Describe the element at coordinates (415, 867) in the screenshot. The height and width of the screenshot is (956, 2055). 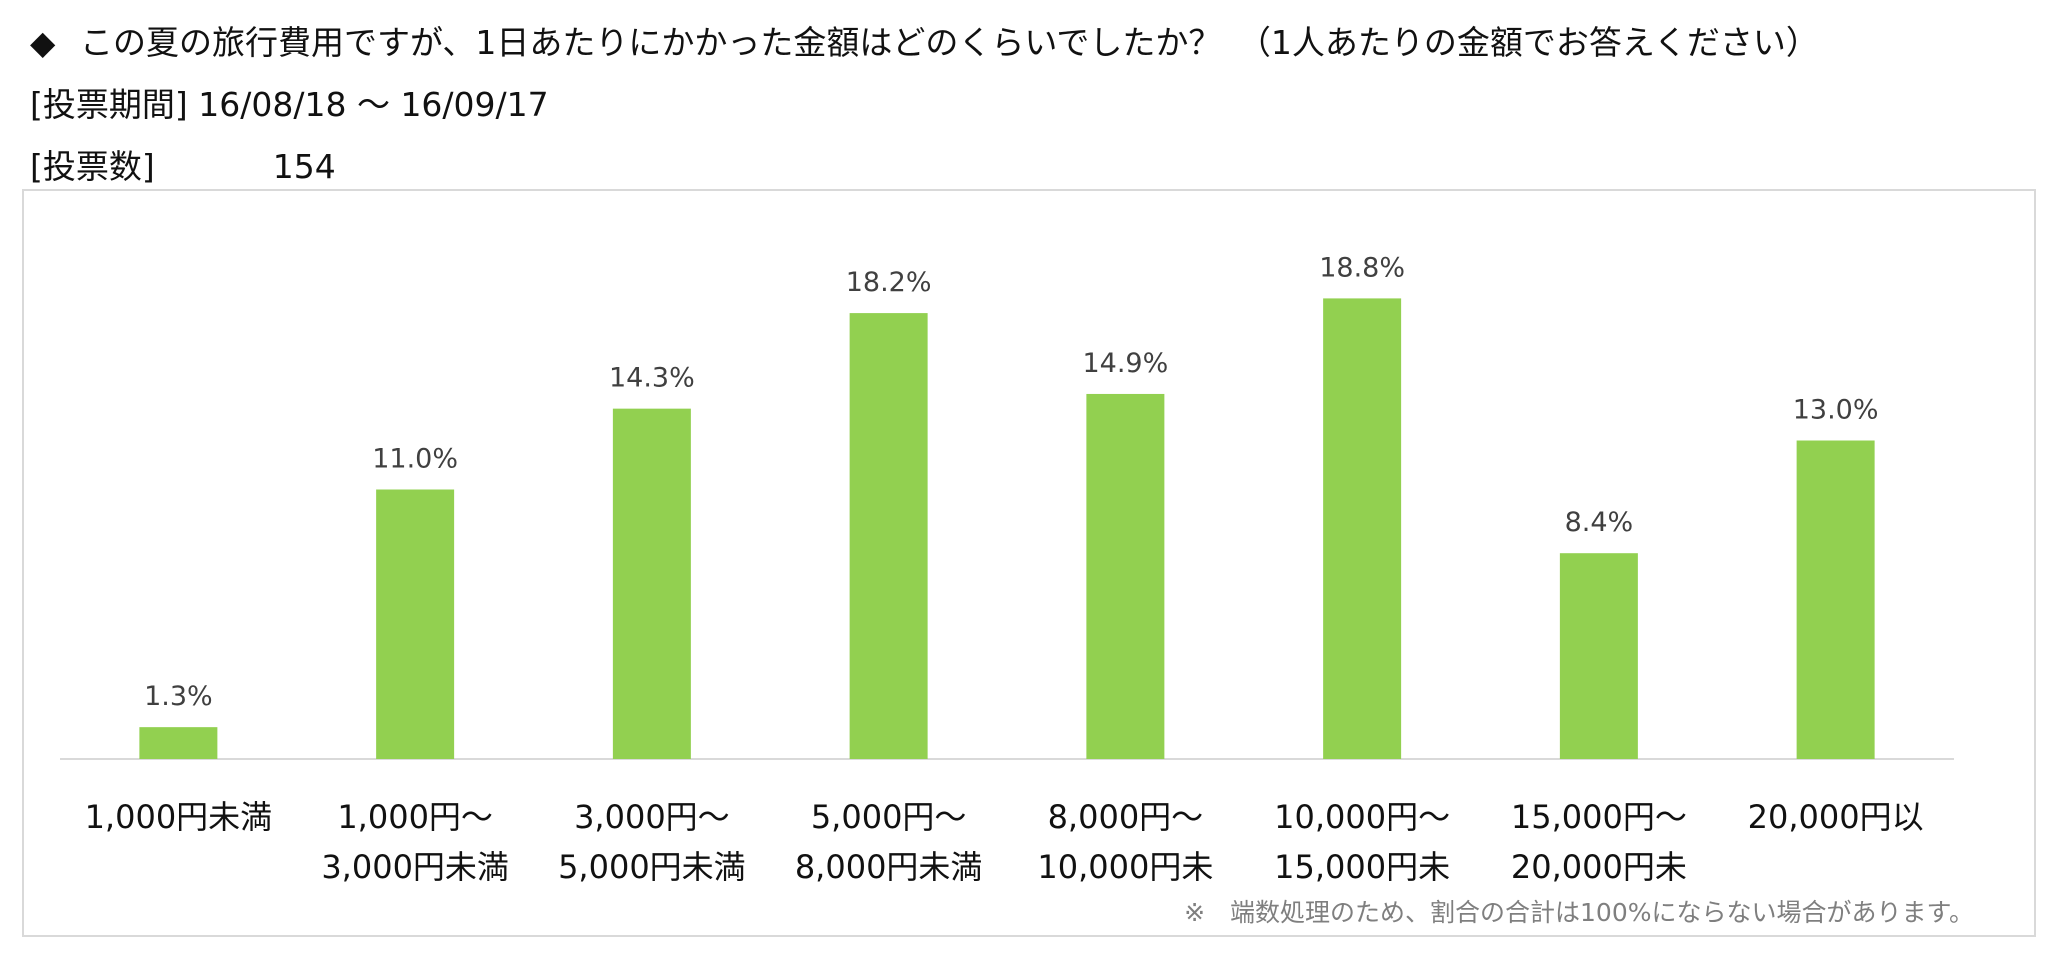
I see `category-label-2-line-2: 3,000円未満` at that location.